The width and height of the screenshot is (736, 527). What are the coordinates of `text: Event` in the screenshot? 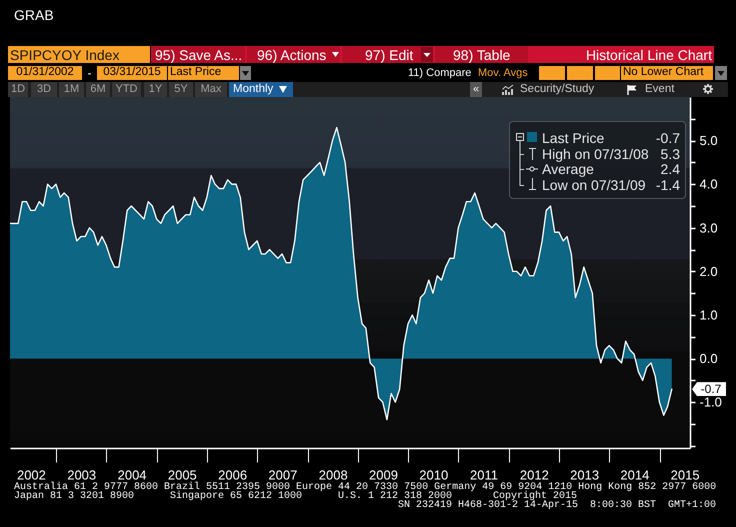 It's located at (659, 89).